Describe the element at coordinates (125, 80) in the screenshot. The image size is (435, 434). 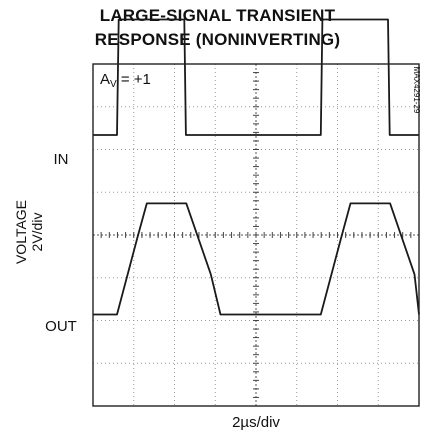
I see `gain-label: AV = +1` at that location.